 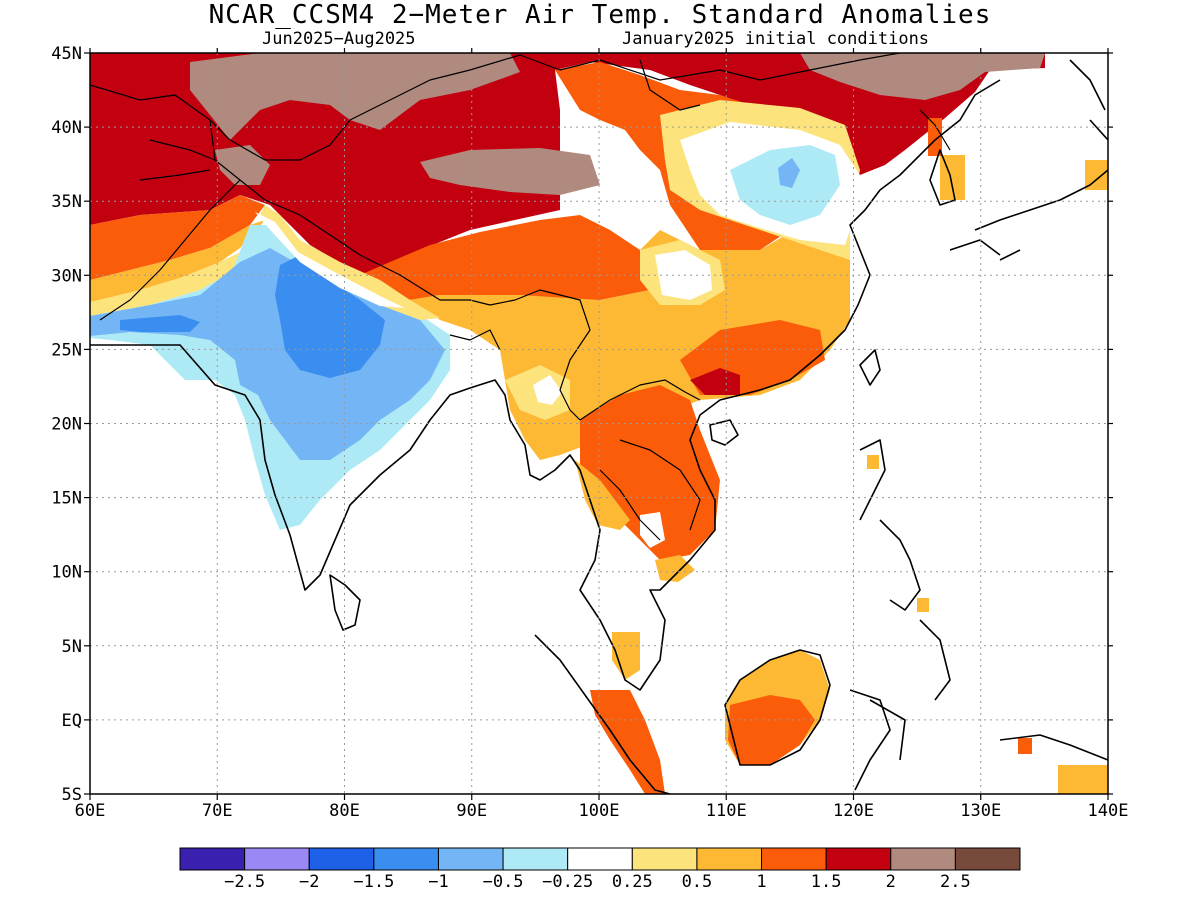 What do you see at coordinates (66, 573) in the screenshot?
I see `lat-tick-label: 10N` at bounding box center [66, 573].